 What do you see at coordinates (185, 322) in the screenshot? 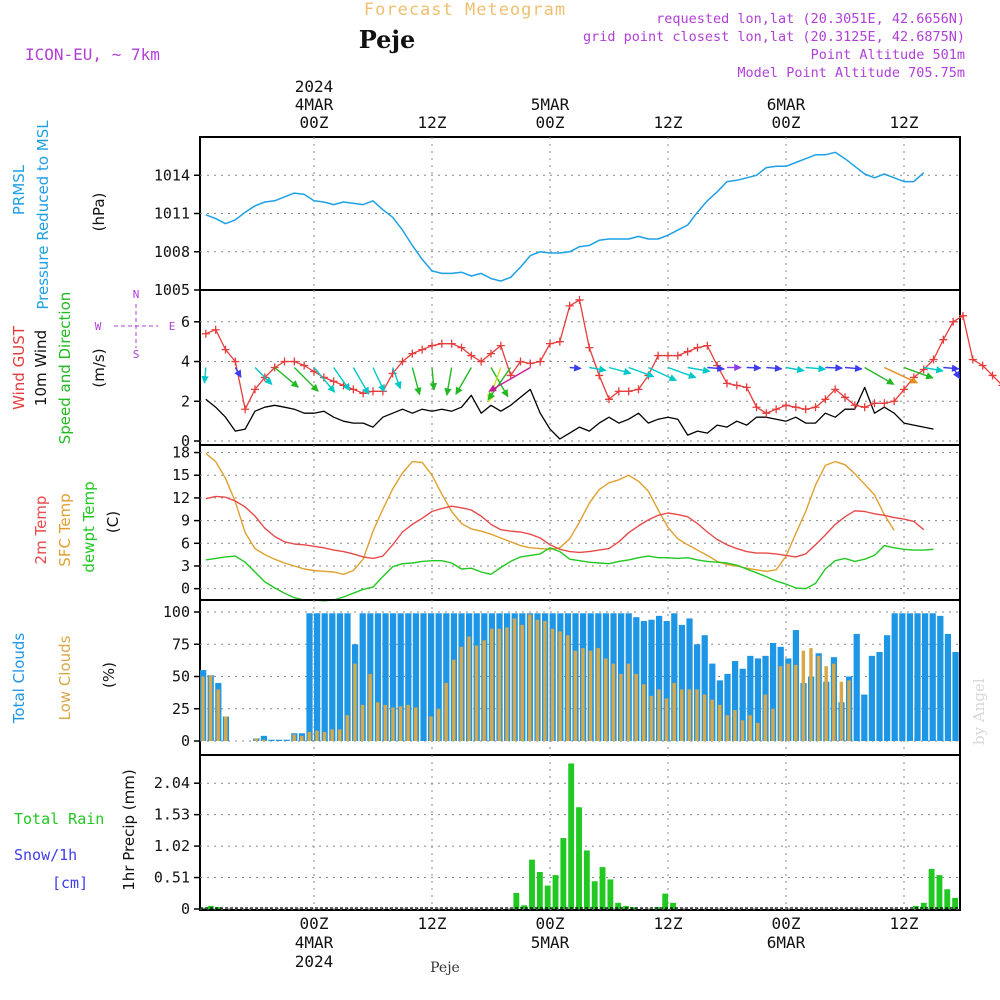
I see `wind-ytick-label: 6` at bounding box center [185, 322].